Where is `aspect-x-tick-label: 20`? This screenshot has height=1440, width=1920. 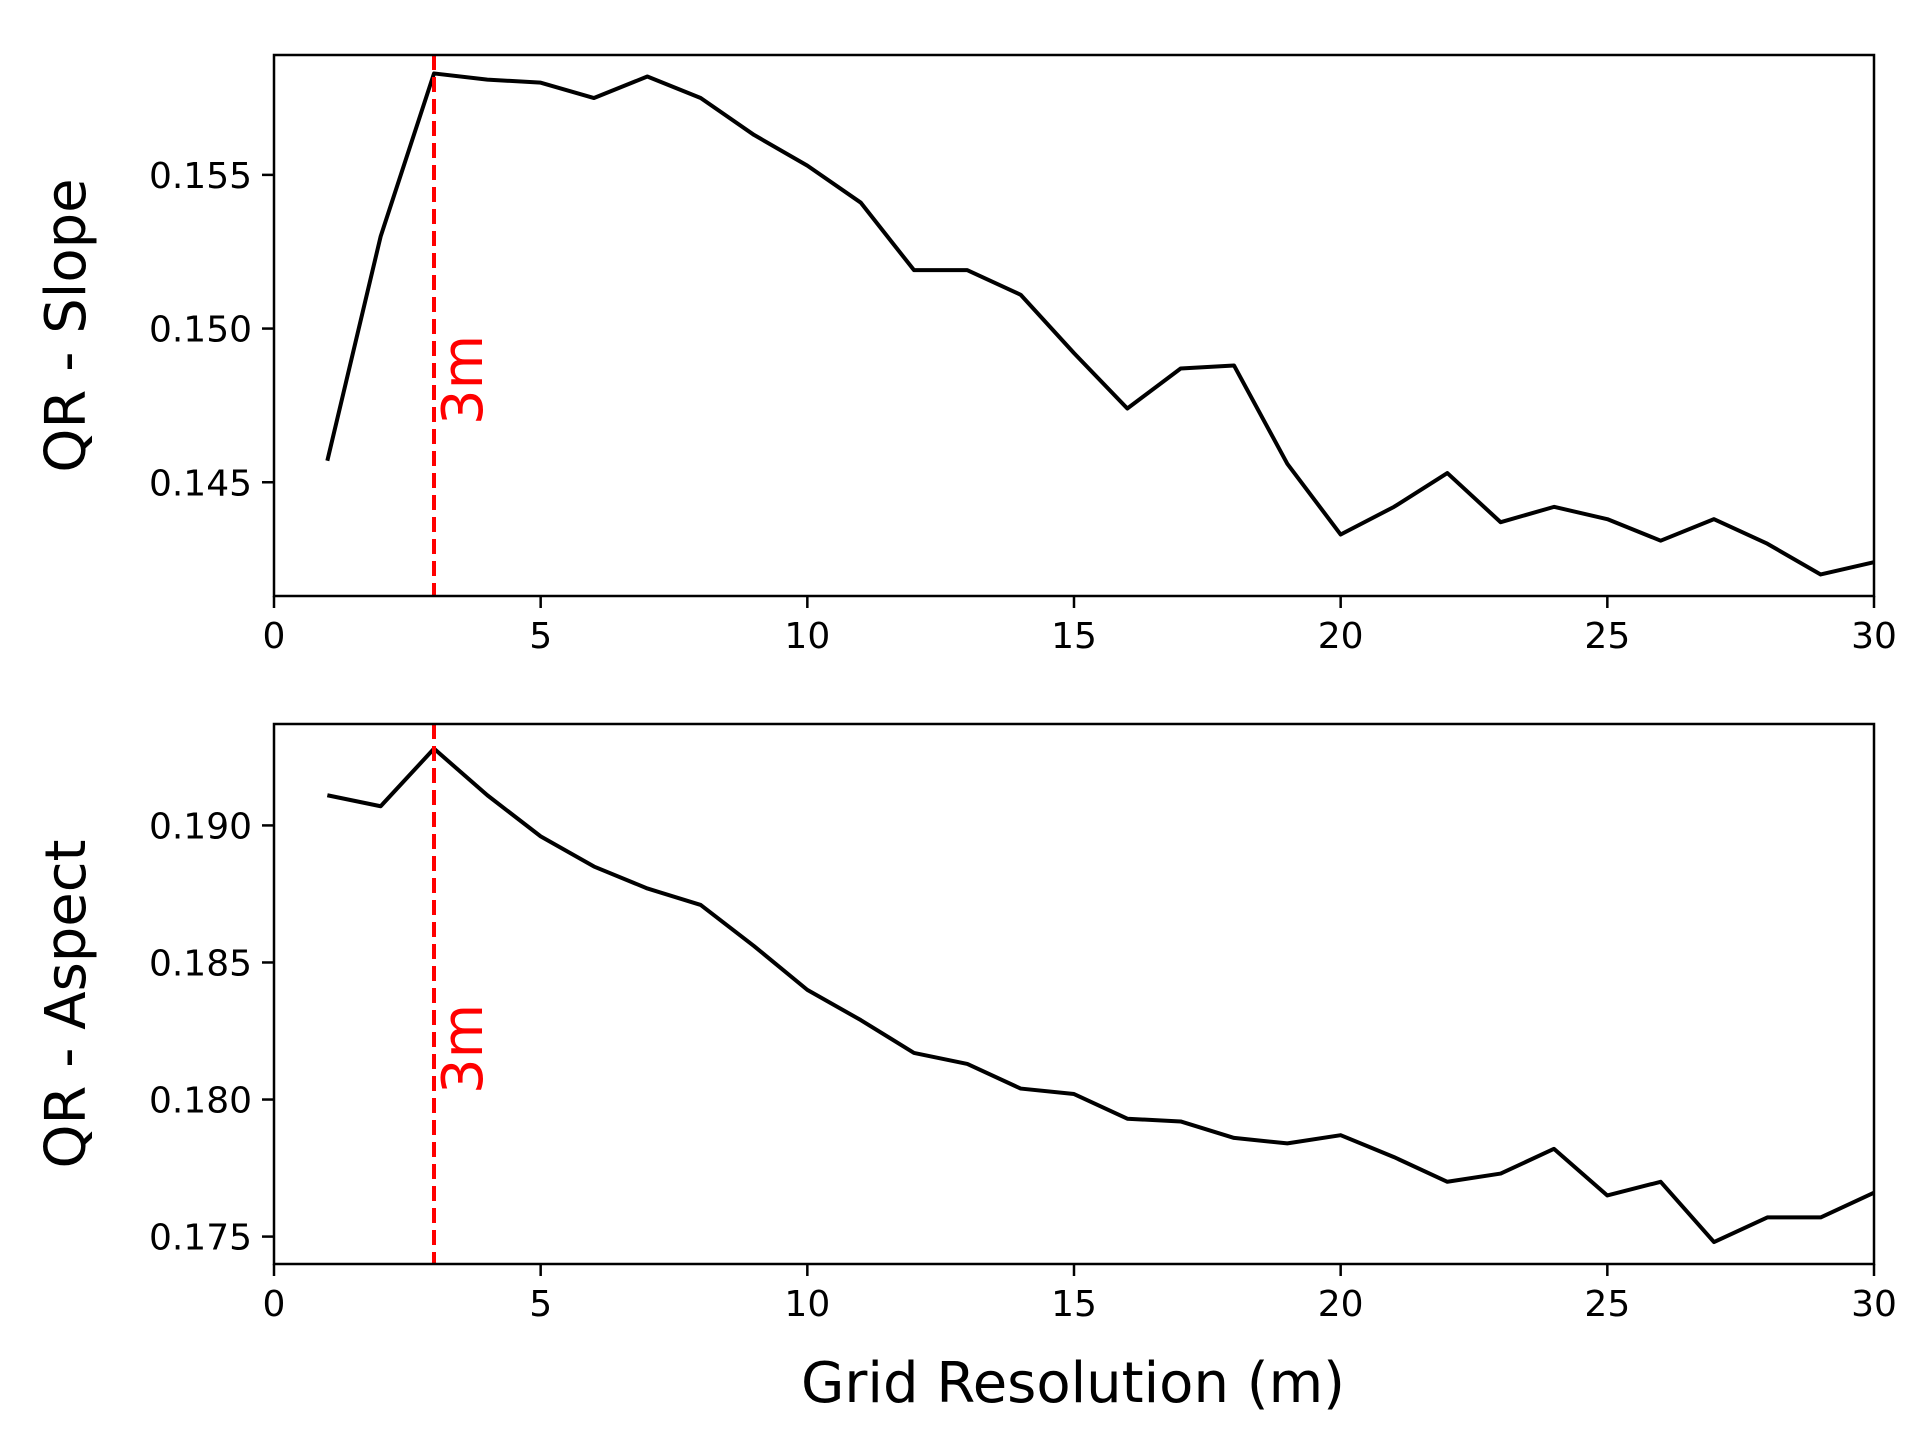
aspect-x-tick-label: 20 is located at coordinates (1341, 1304).